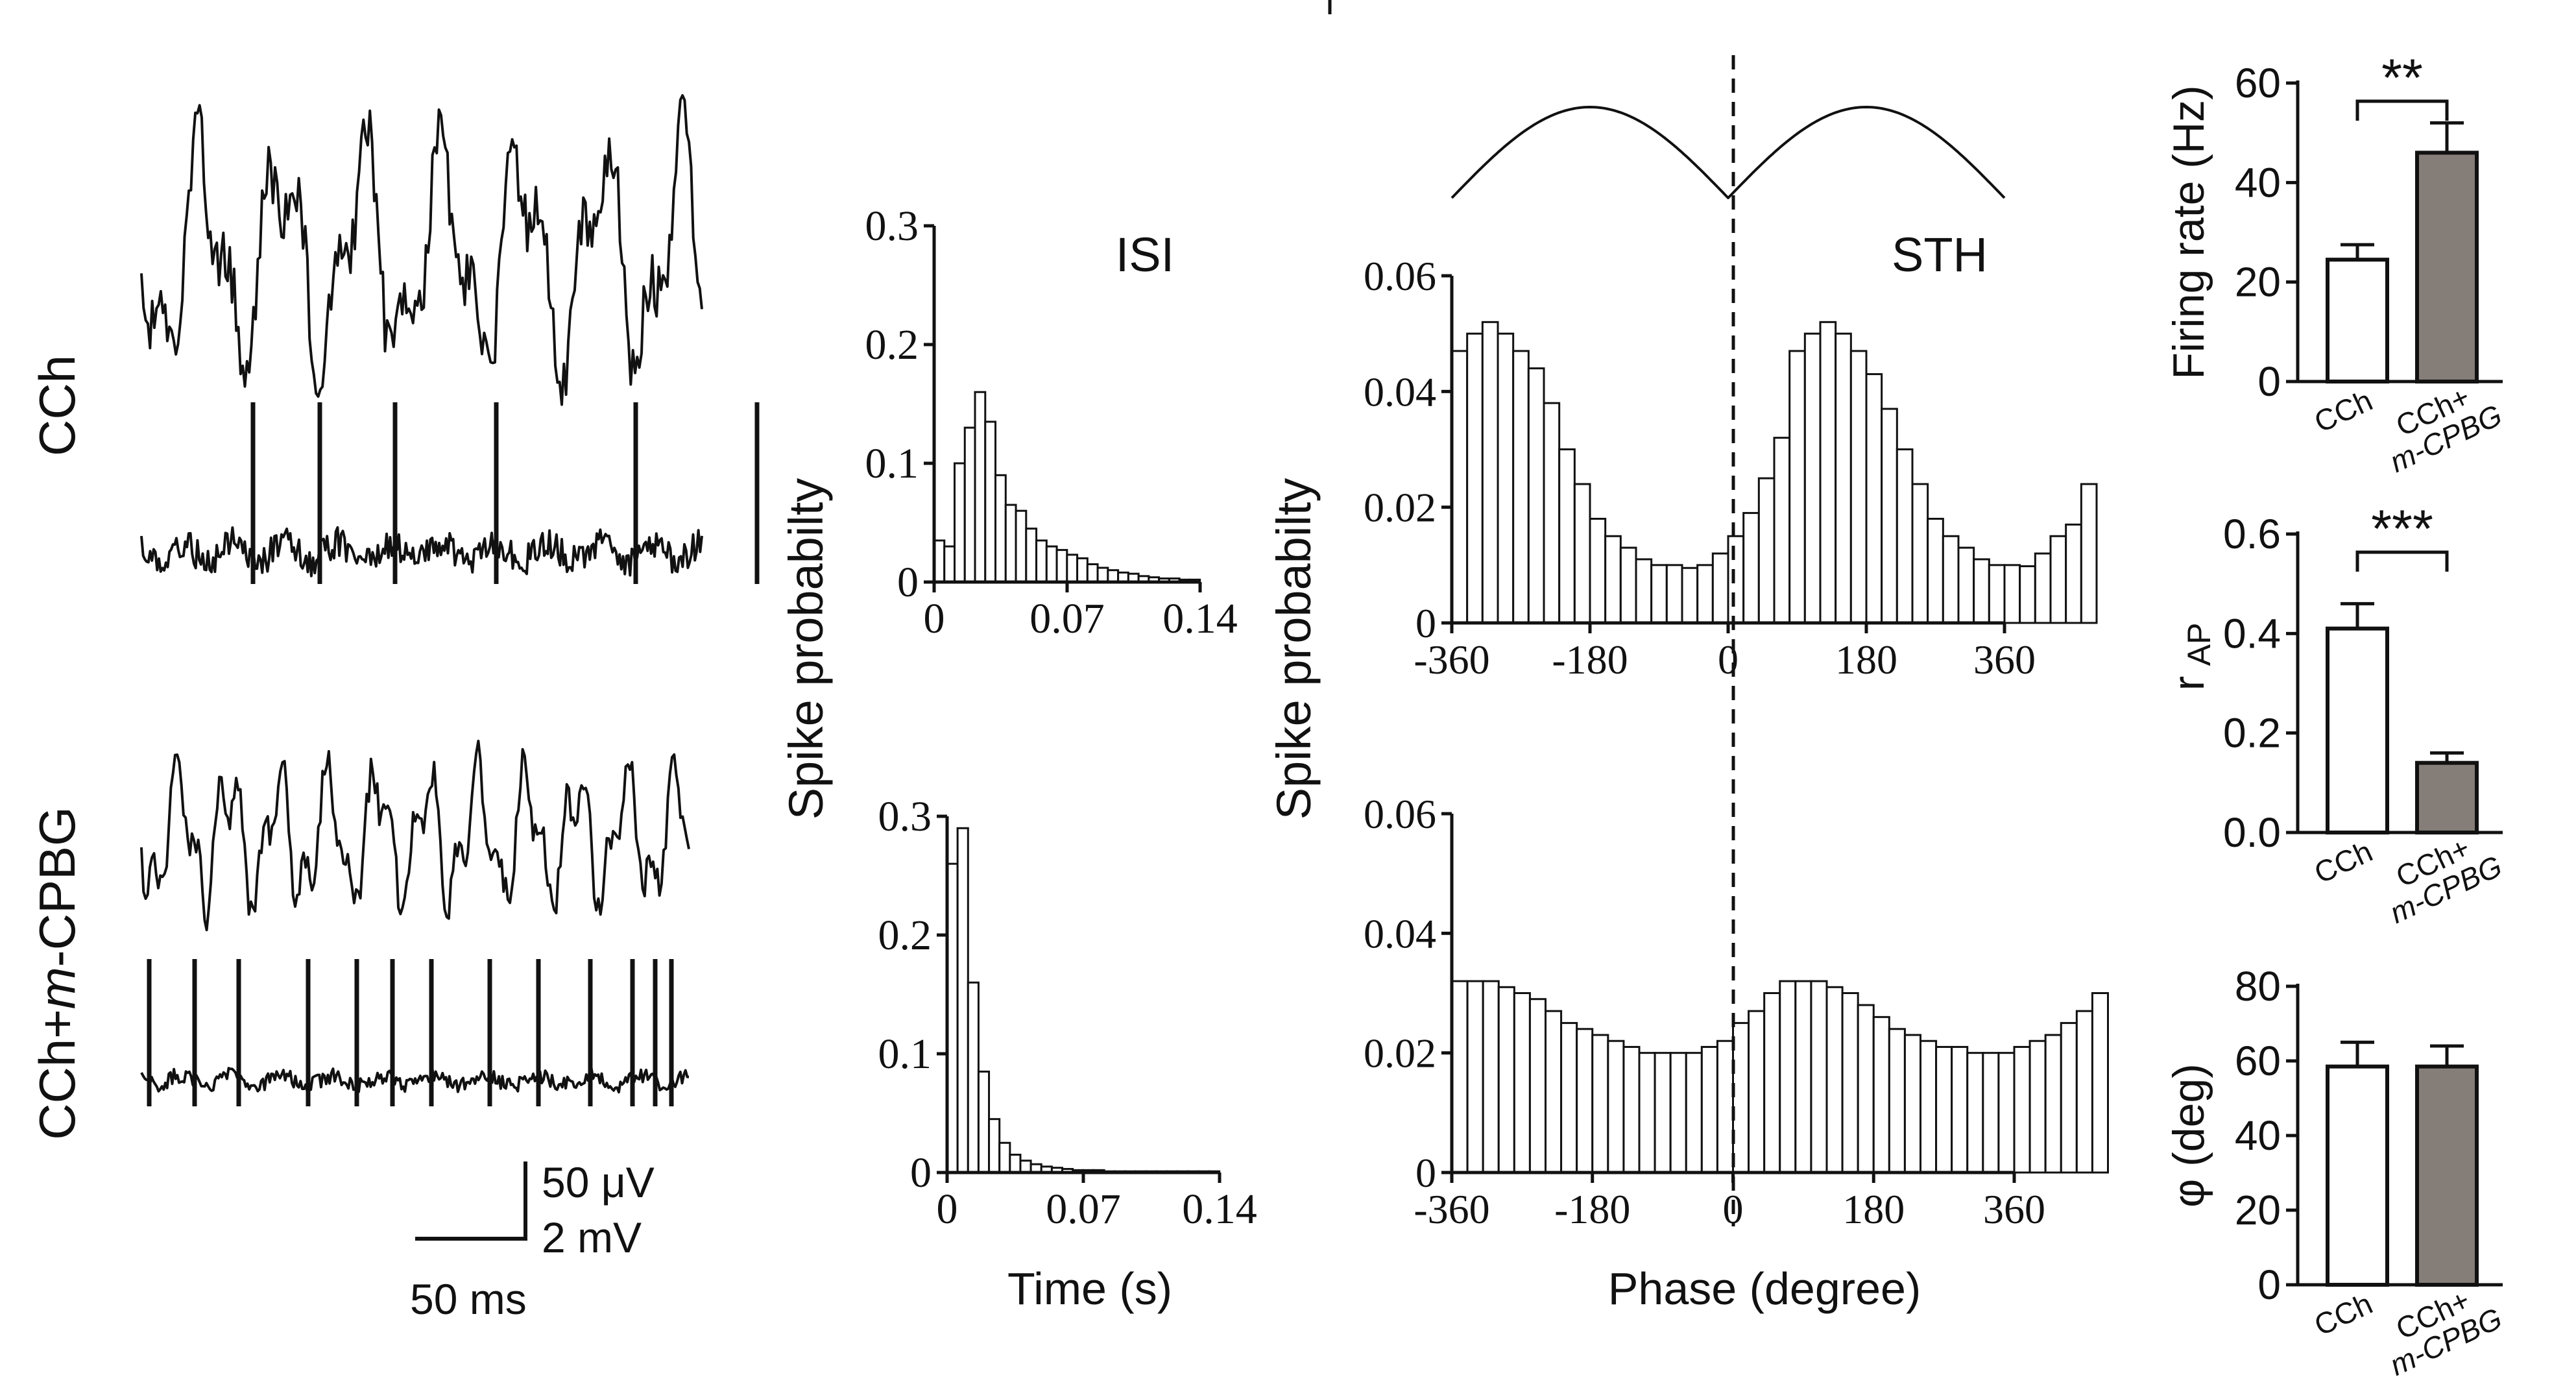 The height and width of the screenshot is (1386, 2576). Describe the element at coordinates (2402, 78) in the screenshot. I see `significance-stars: **` at that location.